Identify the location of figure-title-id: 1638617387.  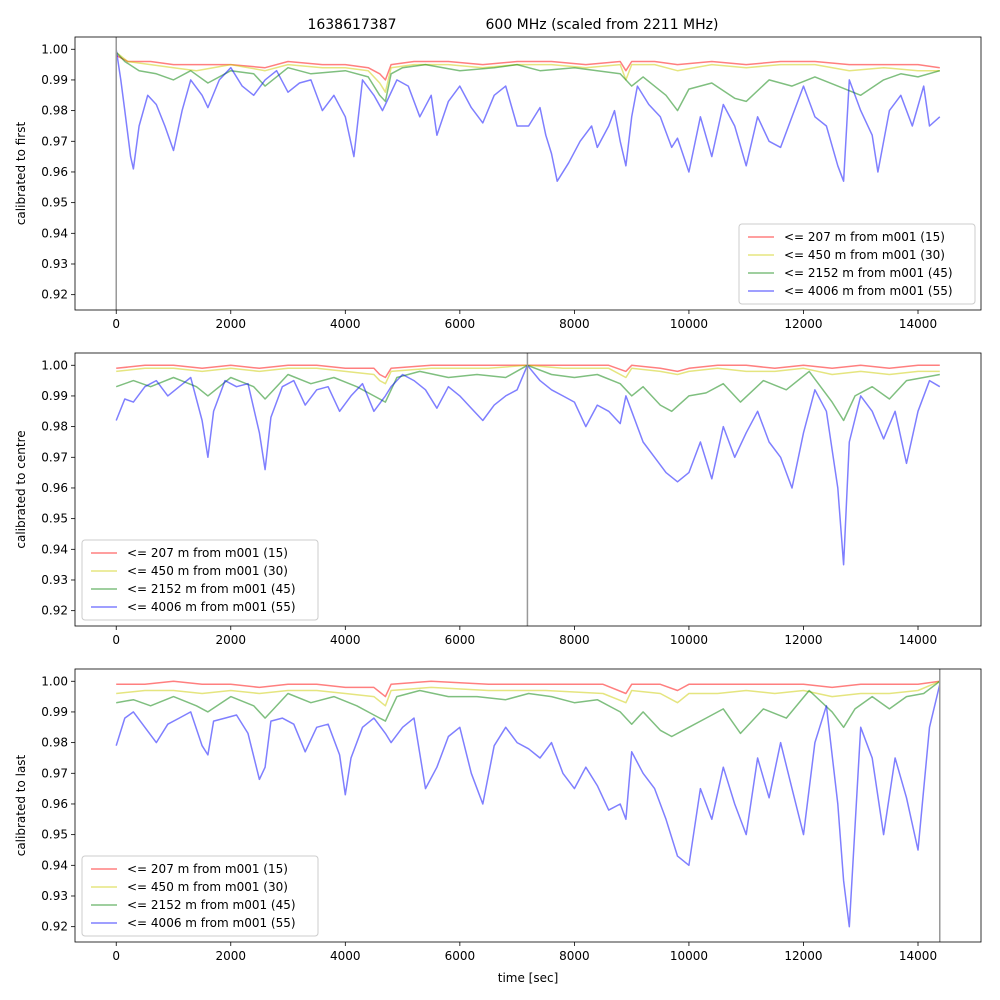
(351, 25).